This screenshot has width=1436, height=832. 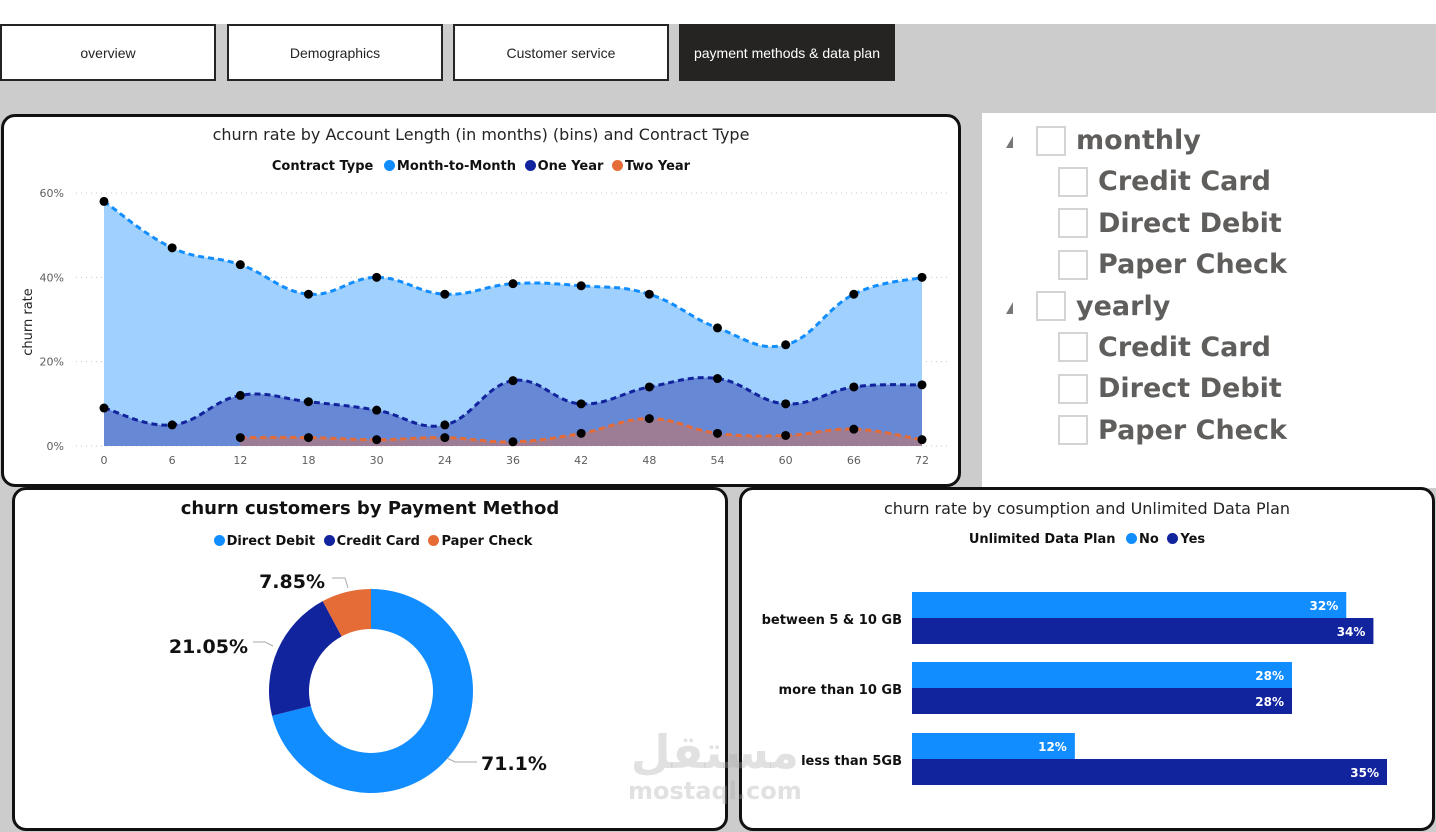 I want to click on y-tick-label: 60%, so click(x=52, y=193).